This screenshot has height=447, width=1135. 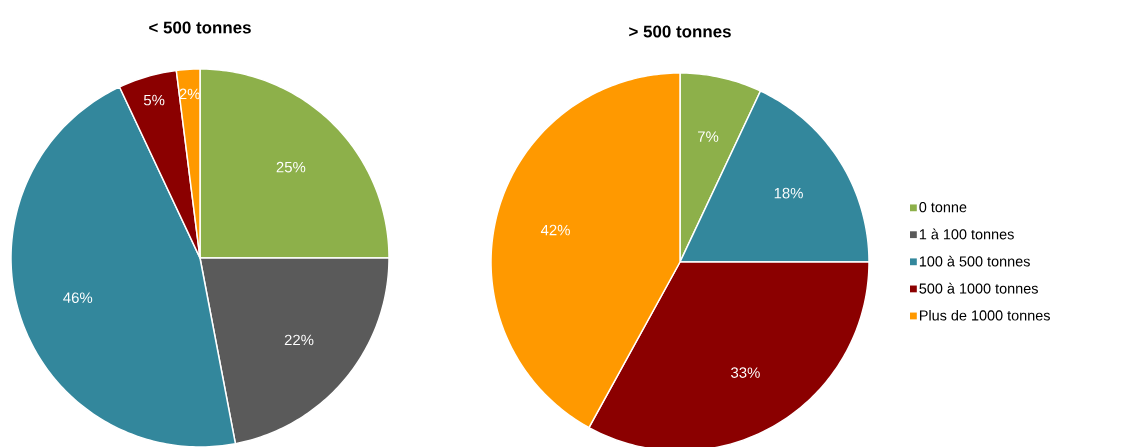 What do you see at coordinates (974, 261) in the screenshot?
I see `legend-label: 100 à 500 tonnes` at bounding box center [974, 261].